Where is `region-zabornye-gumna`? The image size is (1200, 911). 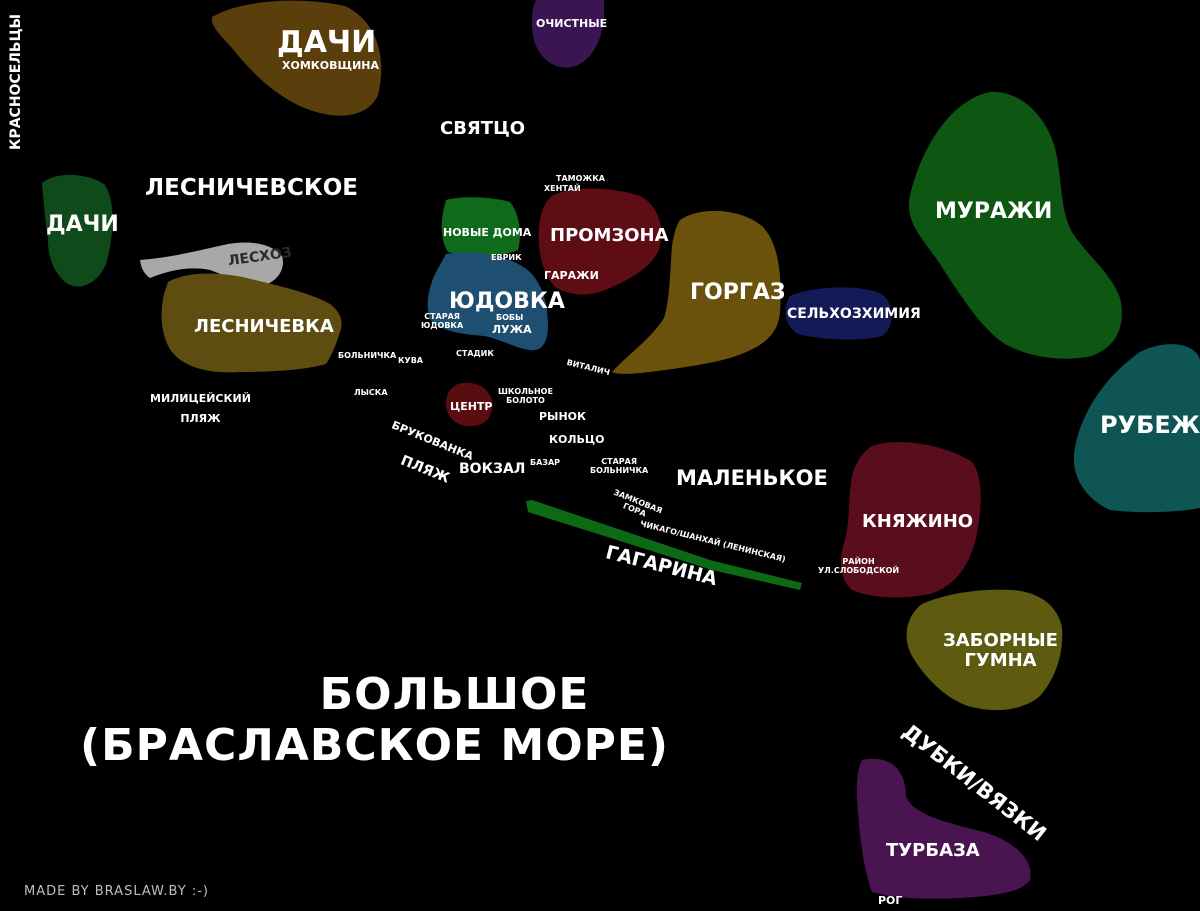 region-zabornye-gumna is located at coordinates (984, 650).